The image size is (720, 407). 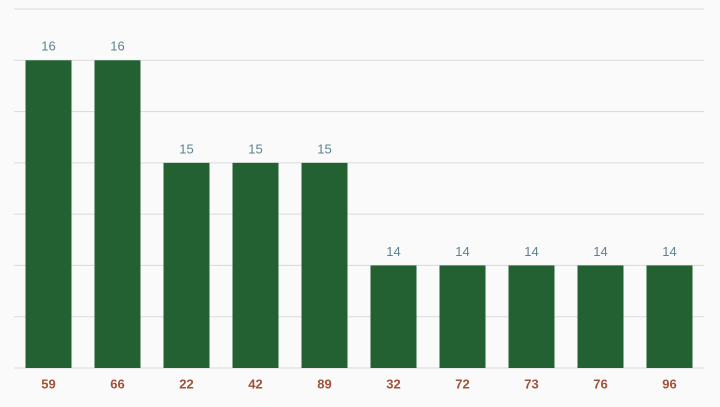 I want to click on x-tick-label: 73, so click(x=531, y=383).